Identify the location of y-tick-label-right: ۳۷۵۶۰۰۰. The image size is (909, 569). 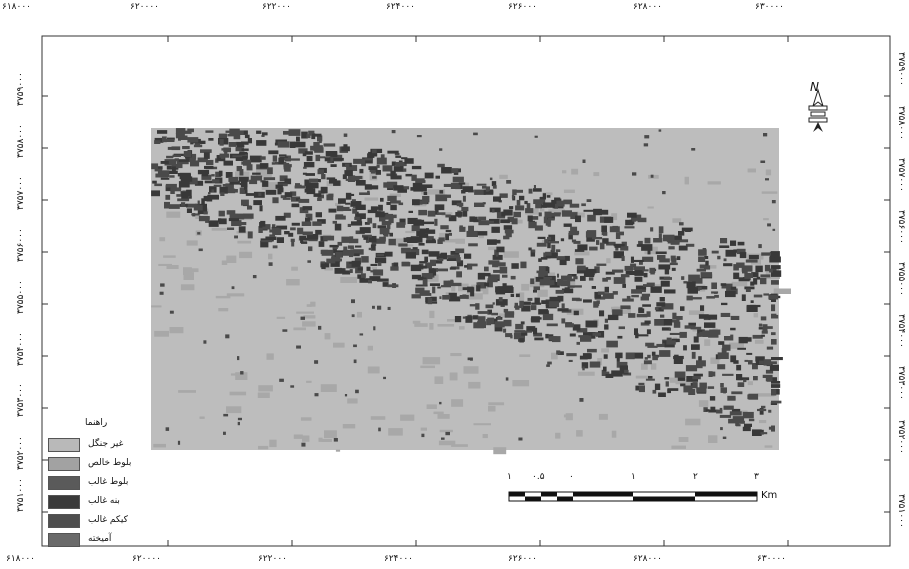
(901, 227).